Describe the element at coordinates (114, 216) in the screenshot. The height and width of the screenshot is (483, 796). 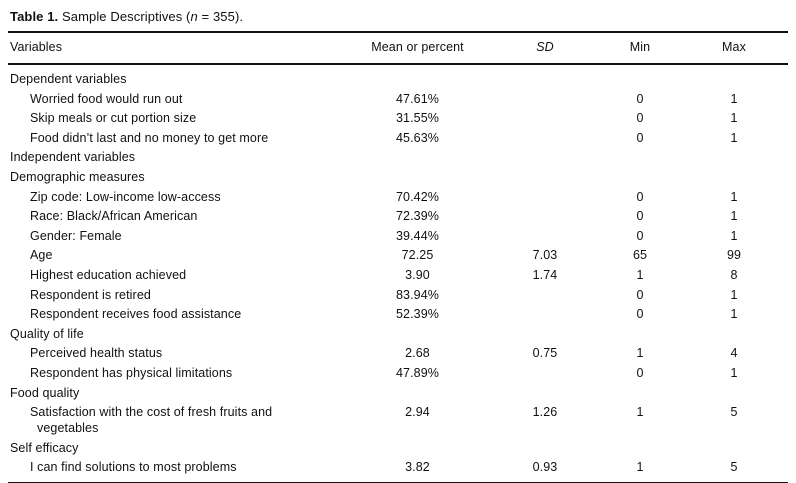
I see `row-label: Race: Black/African American` at that location.